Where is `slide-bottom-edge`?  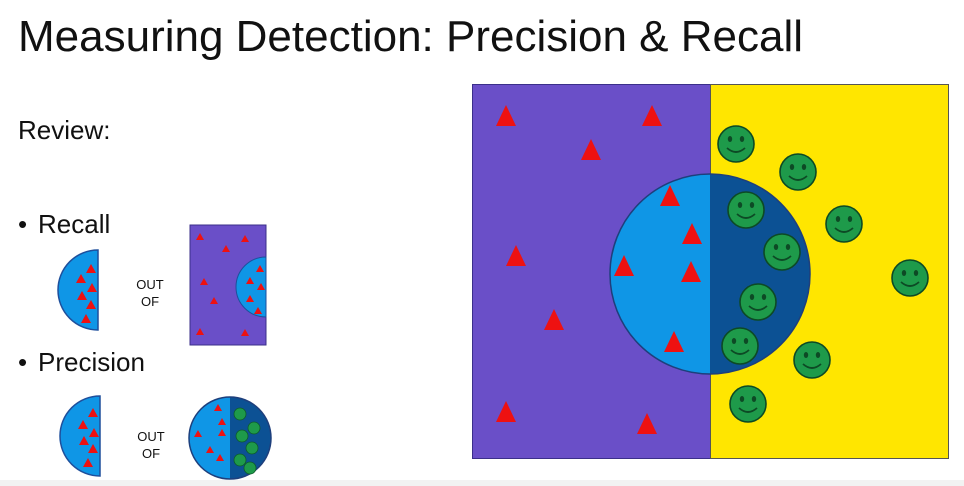
slide-bottom-edge is located at coordinates (482, 483).